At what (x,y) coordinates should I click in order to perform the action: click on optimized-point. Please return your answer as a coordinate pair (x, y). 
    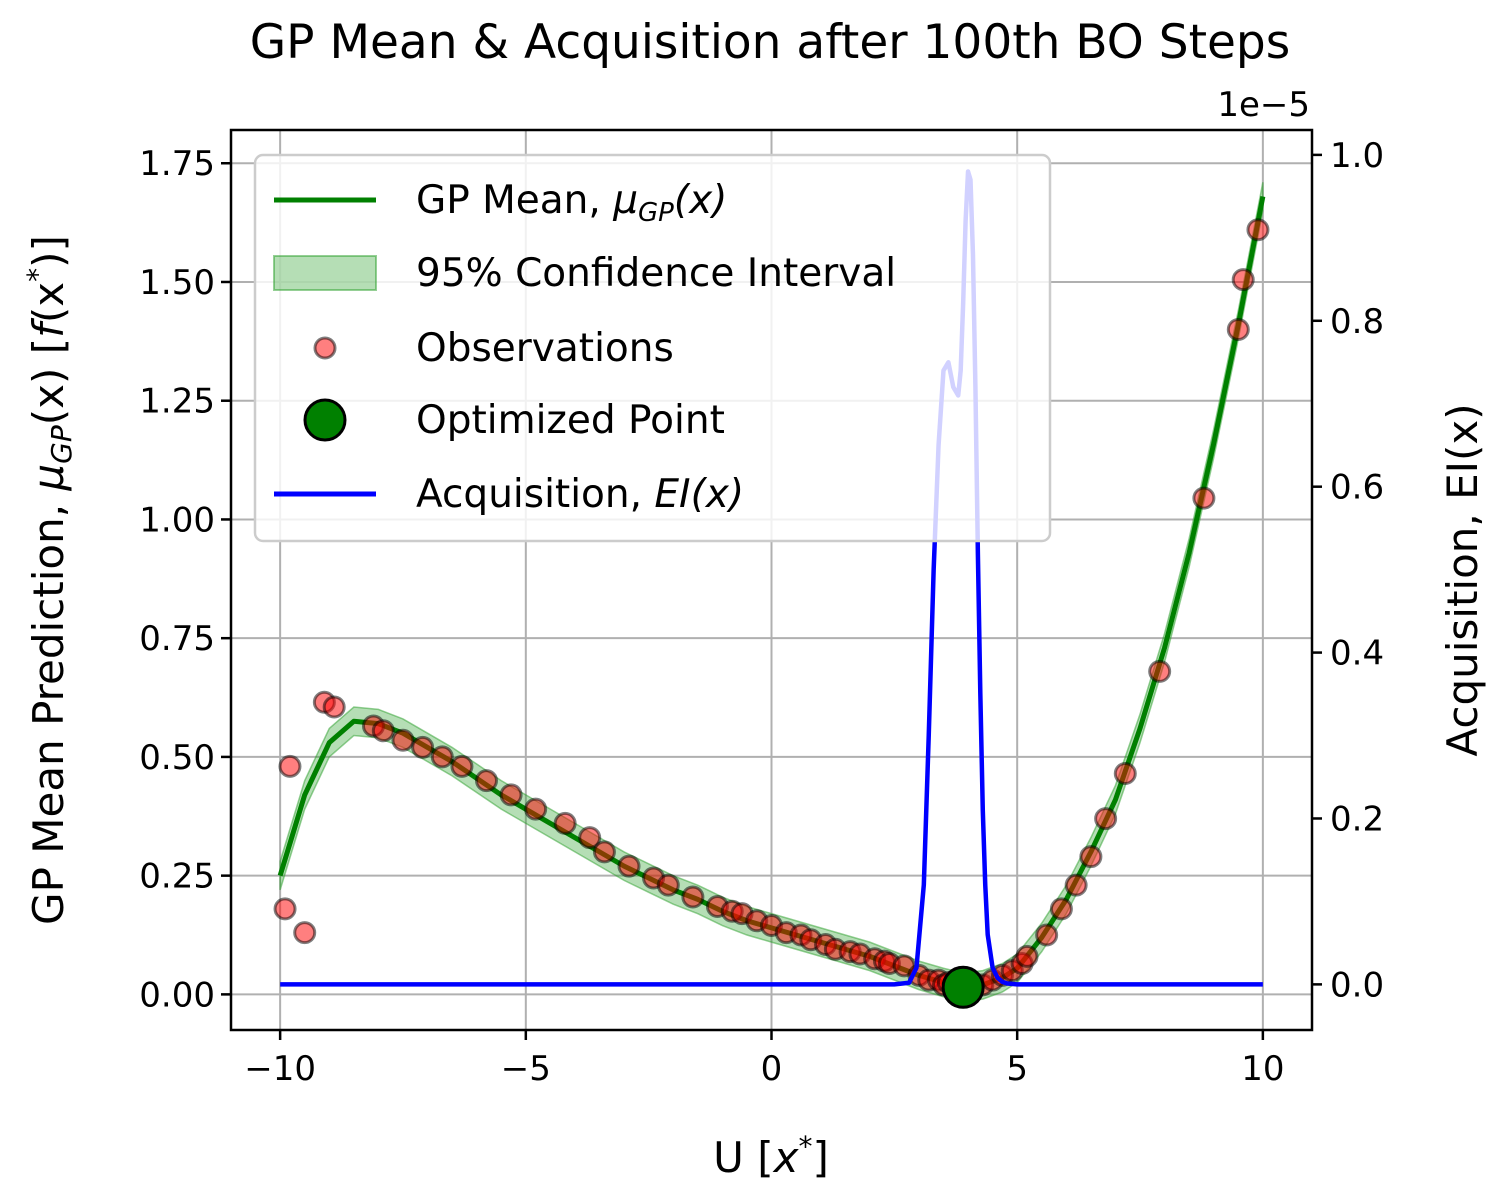
    Looking at the image, I should click on (963, 987).